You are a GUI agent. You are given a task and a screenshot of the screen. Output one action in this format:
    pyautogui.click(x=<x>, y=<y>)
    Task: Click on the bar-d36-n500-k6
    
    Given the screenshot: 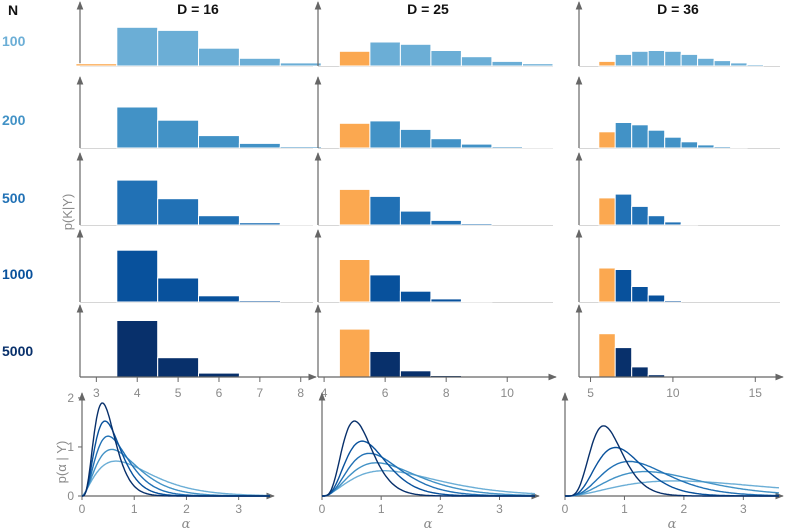 What is the action you would take?
    pyautogui.click(x=607, y=211)
    